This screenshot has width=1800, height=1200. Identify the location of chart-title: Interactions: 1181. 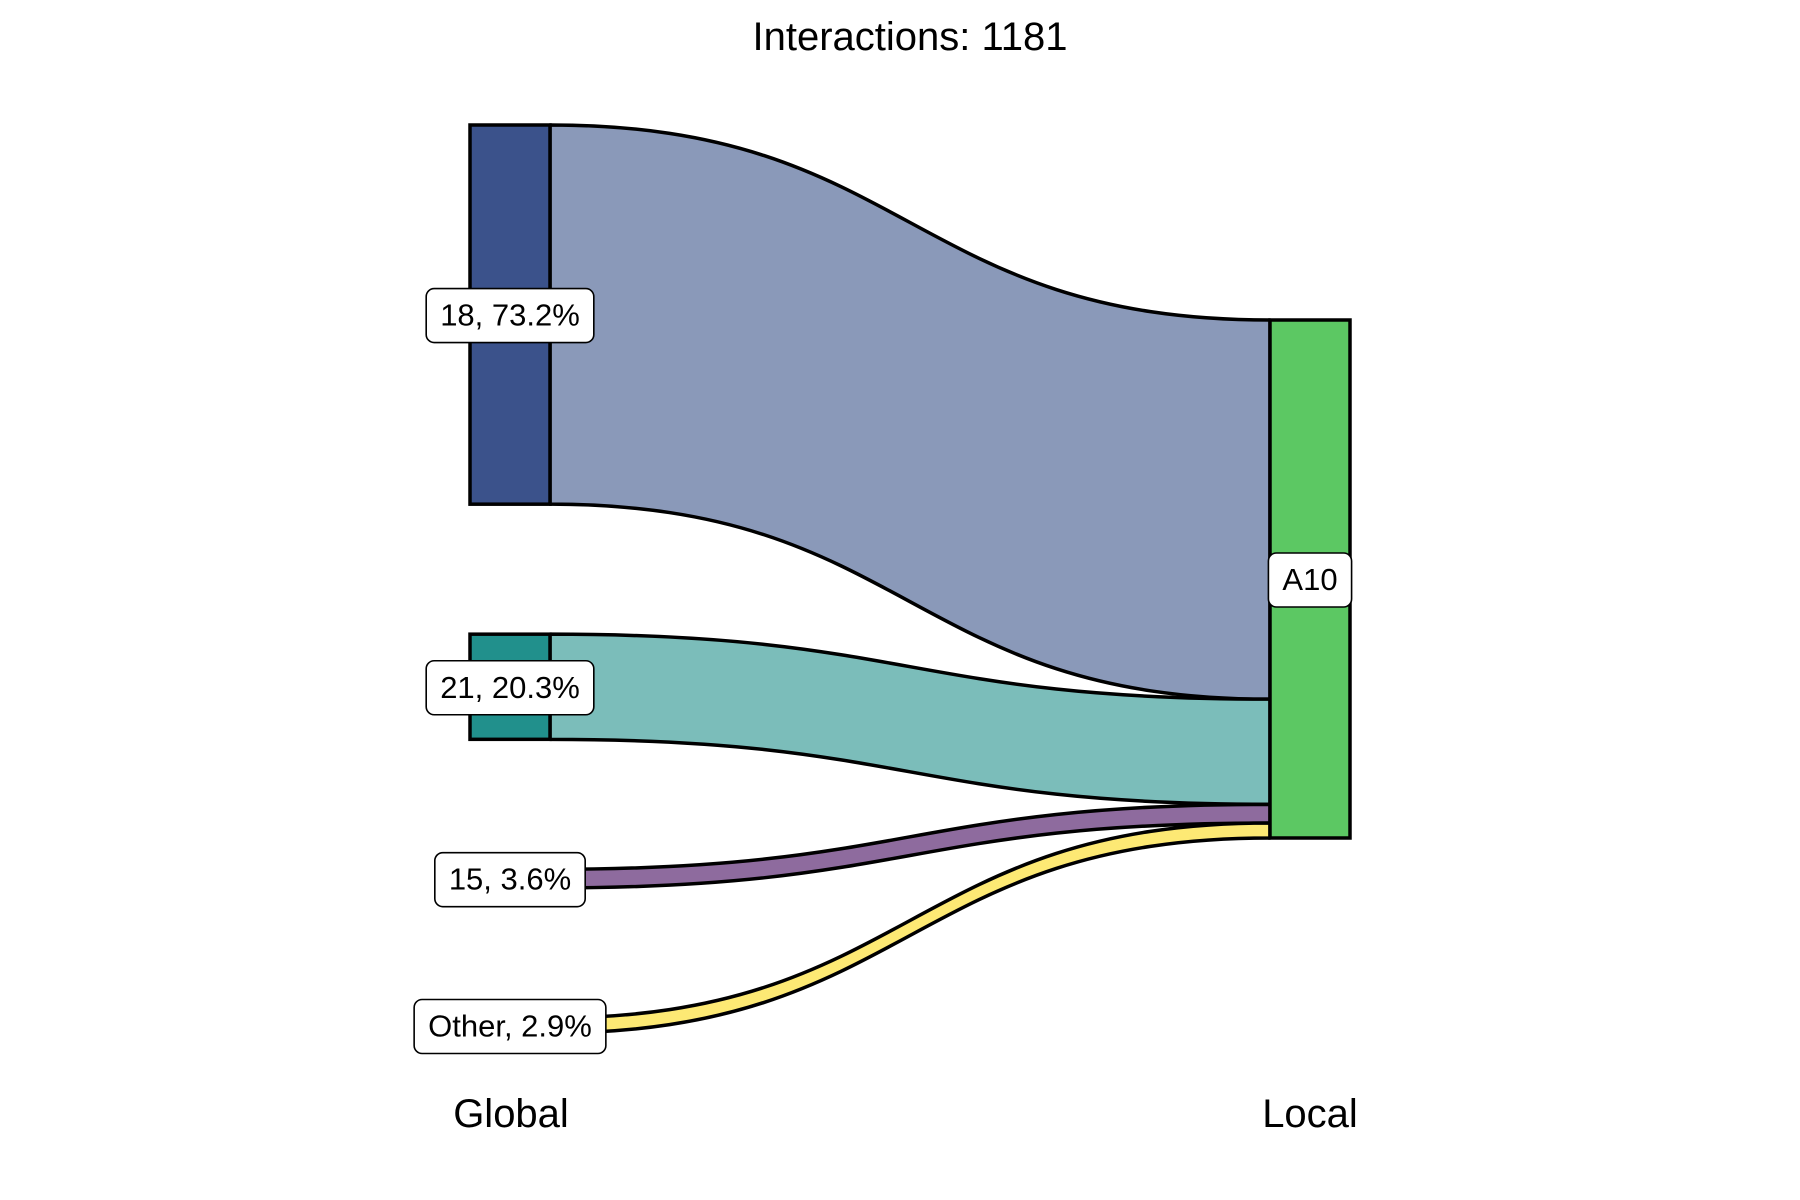
(909, 37).